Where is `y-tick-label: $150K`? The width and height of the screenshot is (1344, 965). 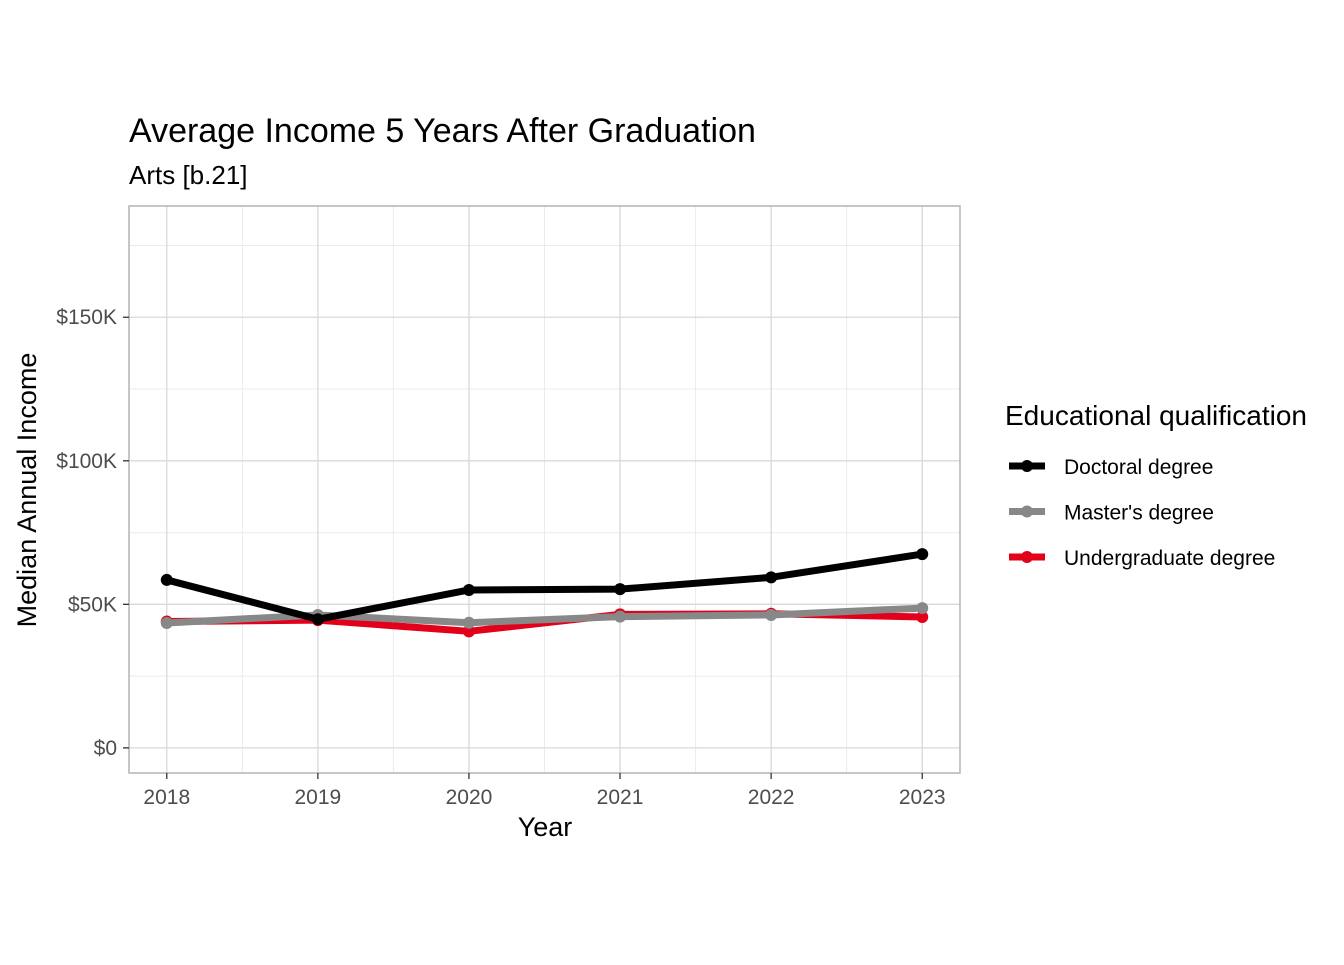 y-tick-label: $150K is located at coordinates (86, 317).